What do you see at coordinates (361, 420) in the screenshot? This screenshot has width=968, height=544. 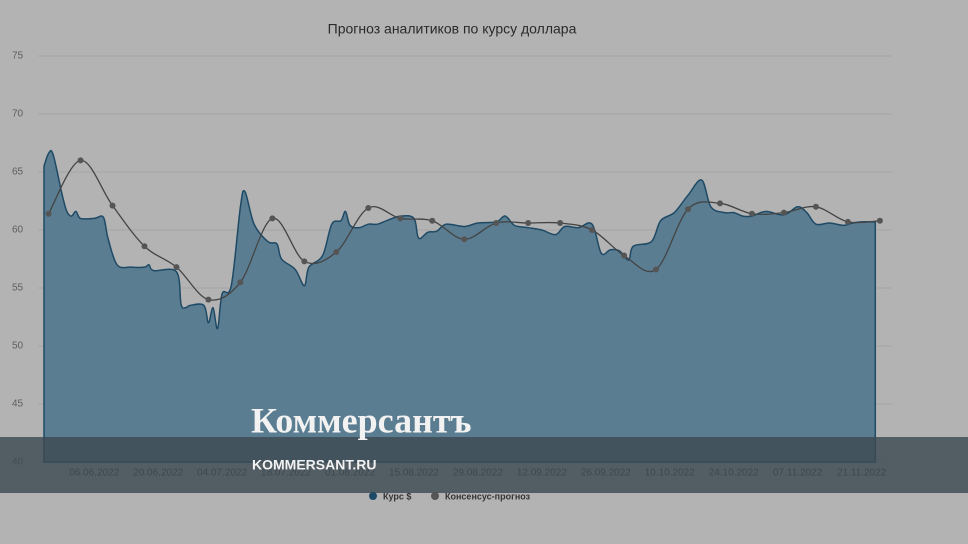 I see `watermark-logo: Коммерсантъ` at bounding box center [361, 420].